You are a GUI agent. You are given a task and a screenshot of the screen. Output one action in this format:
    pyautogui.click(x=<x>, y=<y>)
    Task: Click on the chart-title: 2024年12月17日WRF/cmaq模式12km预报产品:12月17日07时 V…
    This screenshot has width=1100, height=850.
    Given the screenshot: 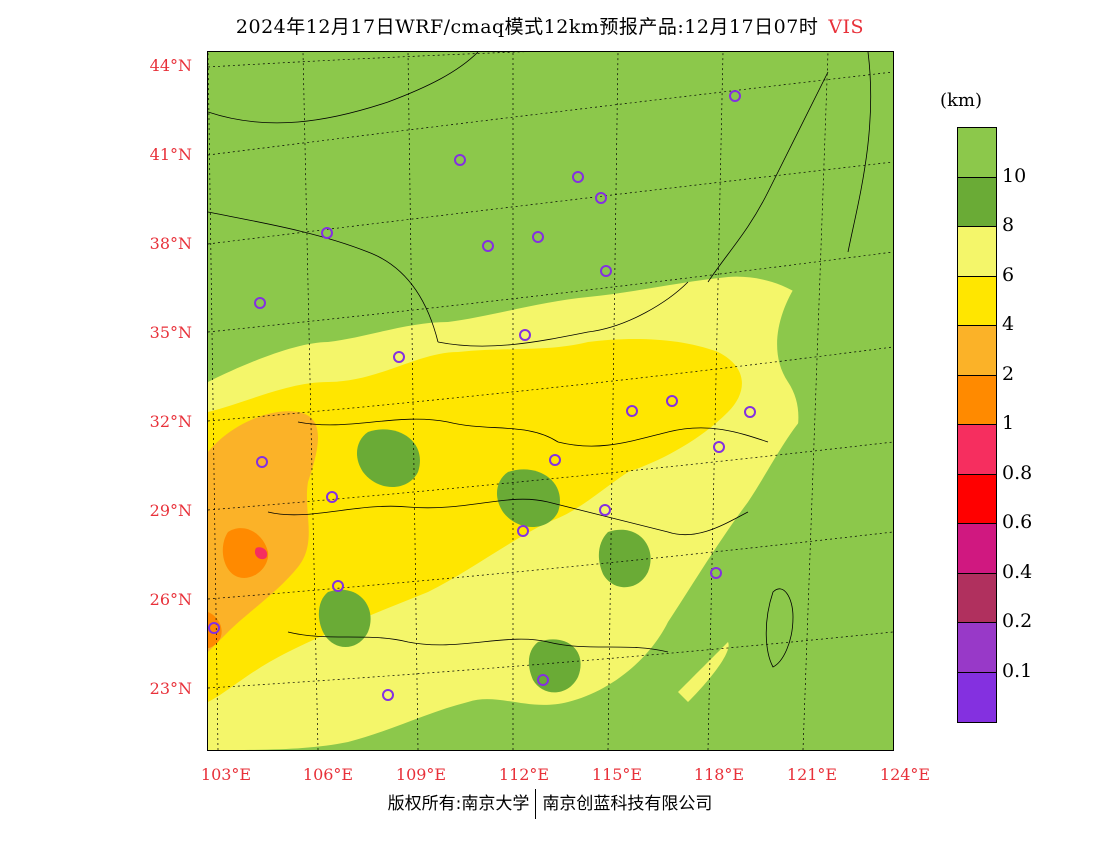 What is the action you would take?
    pyautogui.click(x=550, y=25)
    